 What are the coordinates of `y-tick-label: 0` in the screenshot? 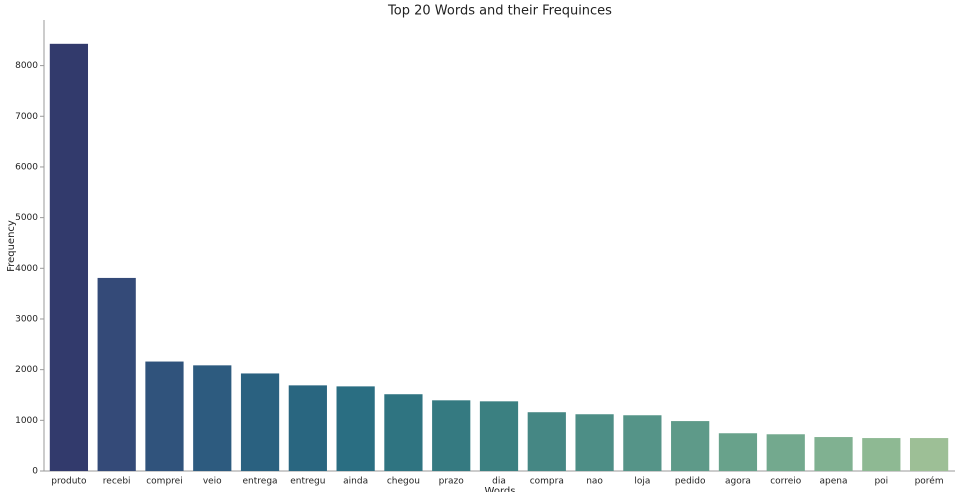 It's located at (35, 472).